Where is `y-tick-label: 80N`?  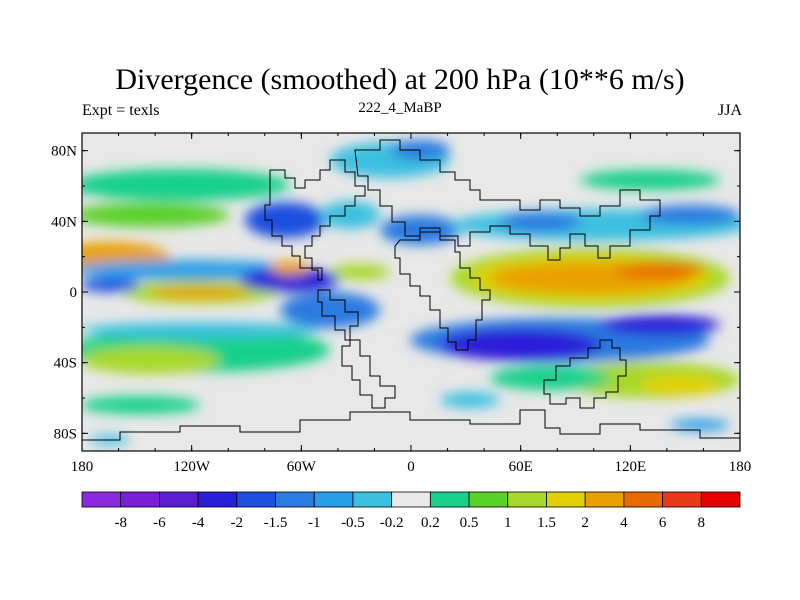
y-tick-label: 80N is located at coordinates (64, 152).